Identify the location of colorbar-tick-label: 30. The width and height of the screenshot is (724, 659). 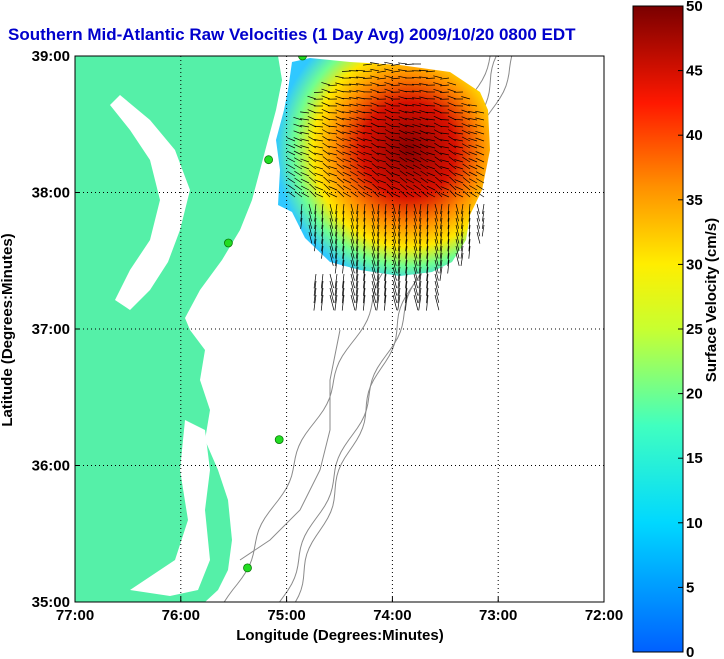
(694, 264).